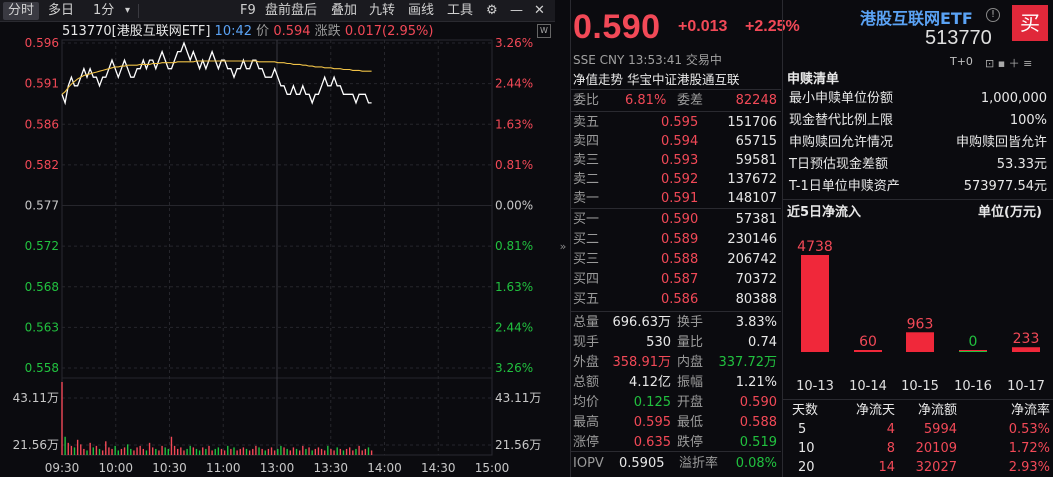 The image size is (1053, 477). What do you see at coordinates (676, 402) in the screenshot?
I see `stat-row: 均价 0.125 开盘 0.590` at bounding box center [676, 402].